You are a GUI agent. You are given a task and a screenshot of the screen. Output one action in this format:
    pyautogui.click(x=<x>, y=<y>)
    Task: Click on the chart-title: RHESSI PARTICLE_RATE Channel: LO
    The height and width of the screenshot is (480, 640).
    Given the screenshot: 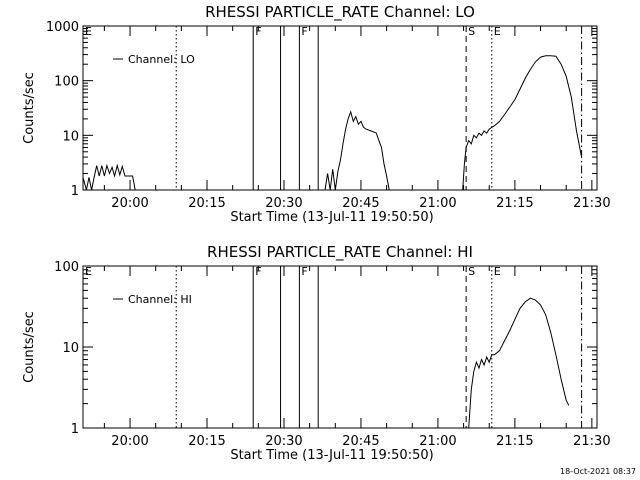 What is the action you would take?
    pyautogui.click(x=340, y=12)
    